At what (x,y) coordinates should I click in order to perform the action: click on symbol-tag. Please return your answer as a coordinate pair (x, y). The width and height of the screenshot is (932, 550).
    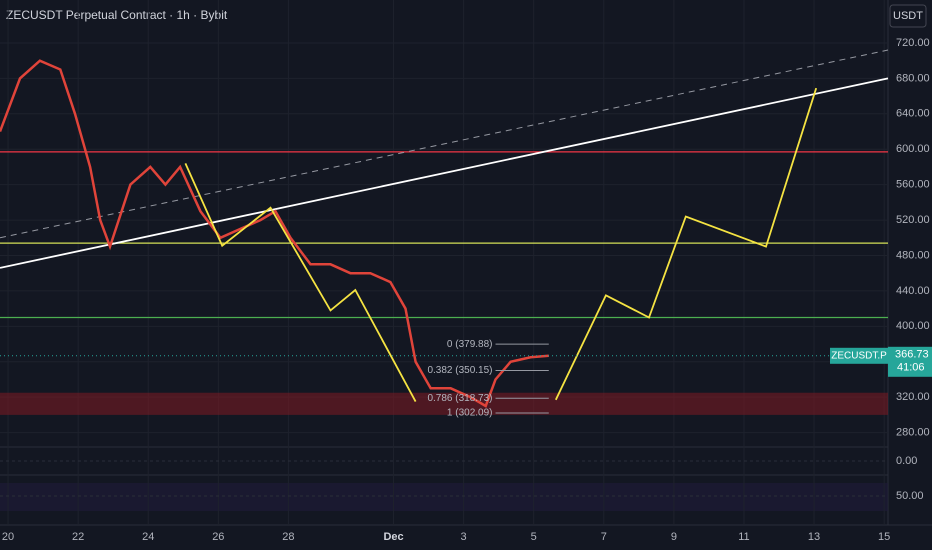
    Looking at the image, I should click on (859, 355).